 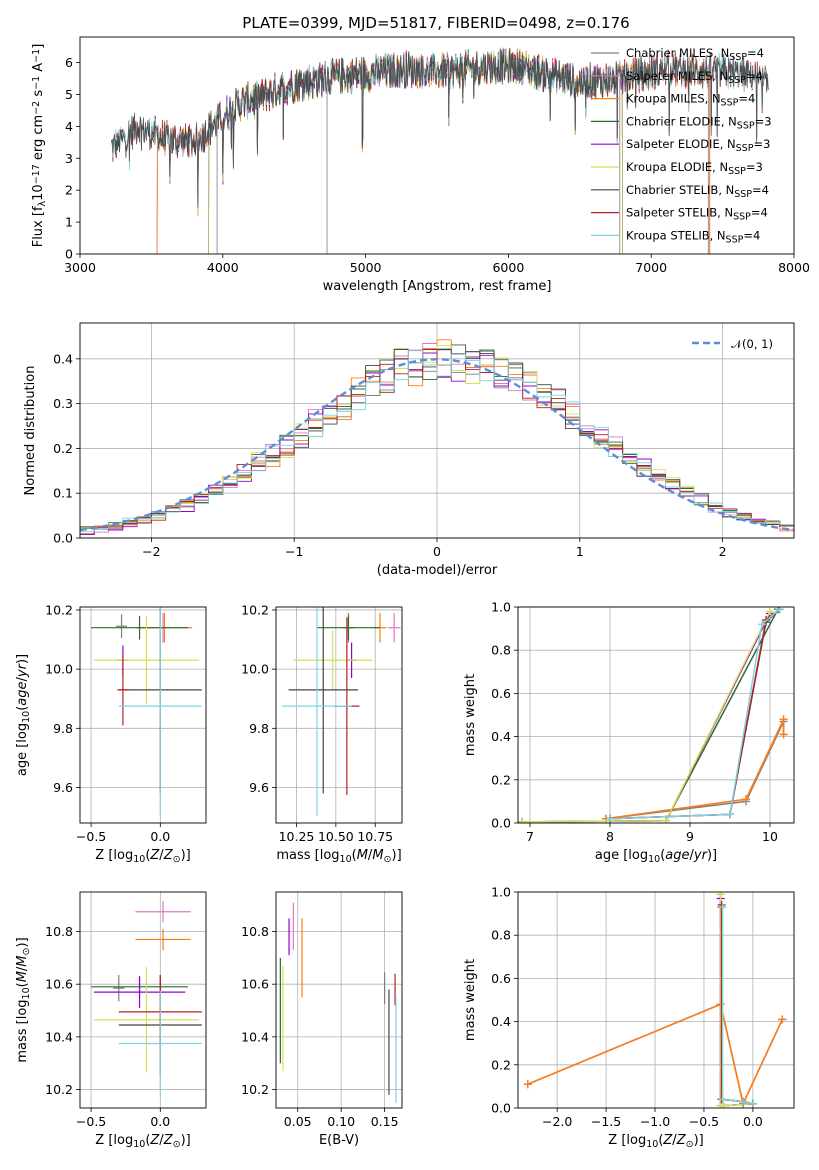 I want to click on label-part: yr, so click(x=701, y=855).